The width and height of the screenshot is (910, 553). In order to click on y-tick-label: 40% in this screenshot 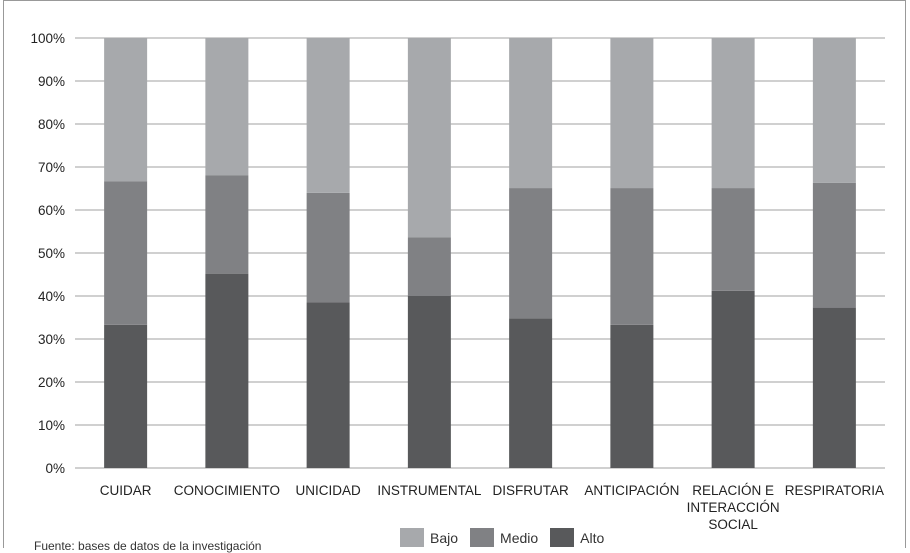, I will do `click(51, 296)`.